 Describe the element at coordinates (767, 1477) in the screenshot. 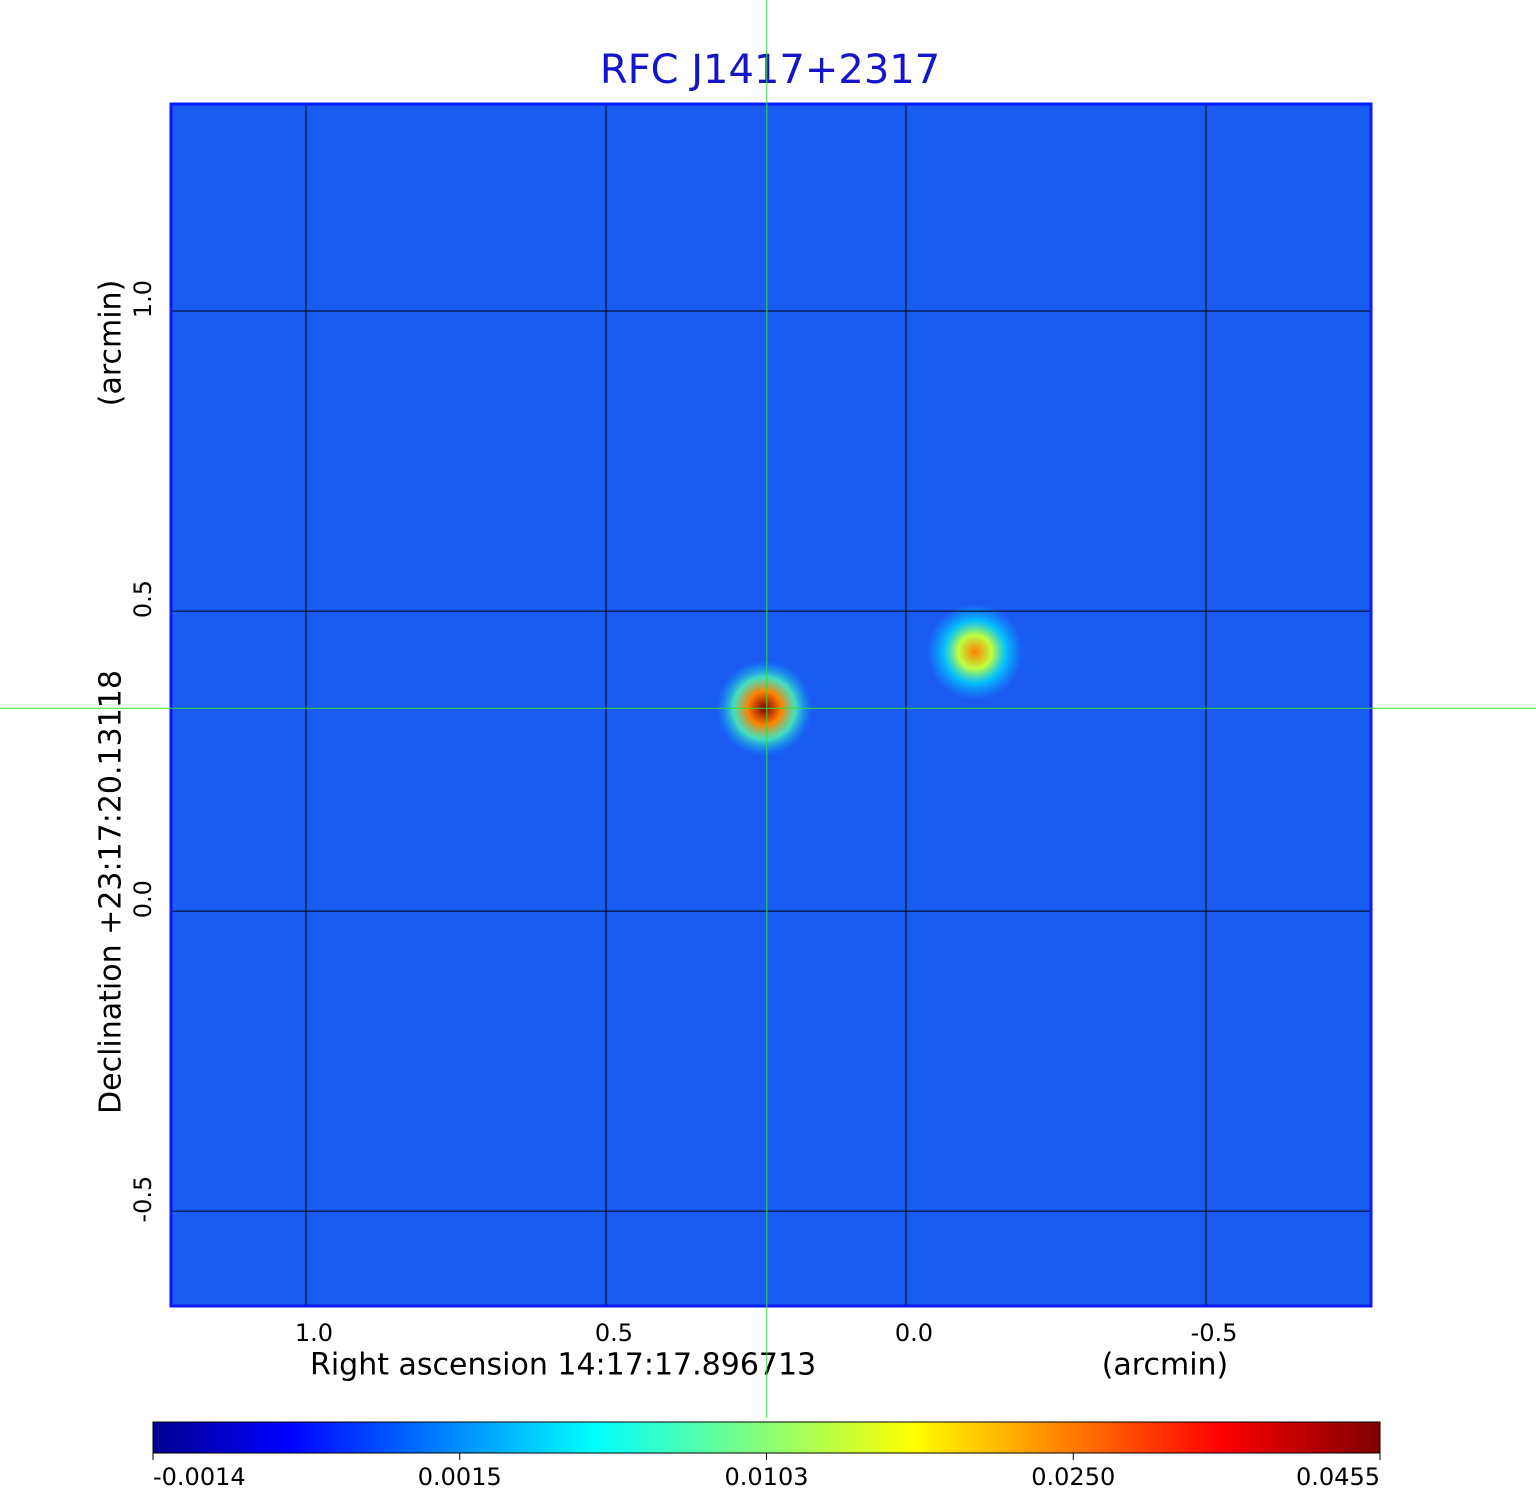

I see `colorbar-tick-label: 0.0103` at that location.